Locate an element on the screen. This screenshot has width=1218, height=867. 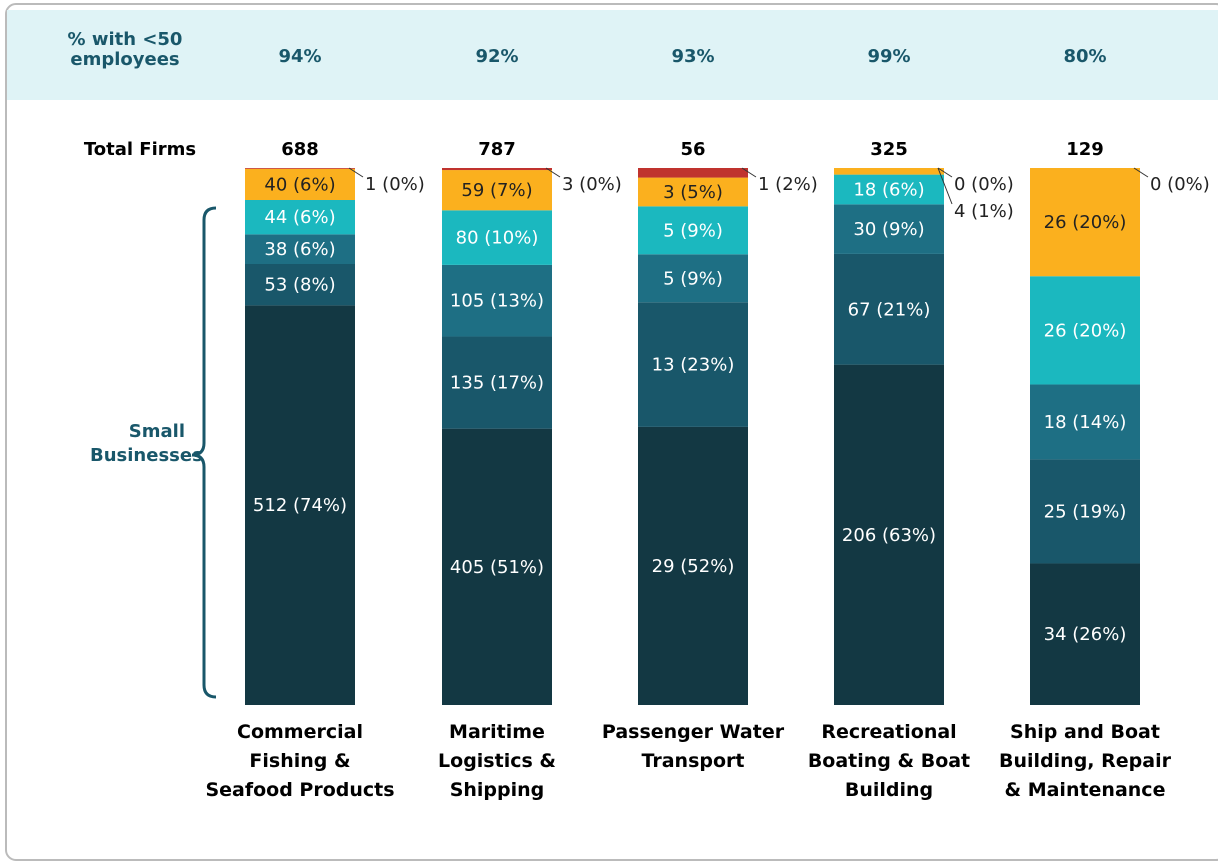
bracket is located at coordinates (204, 452).